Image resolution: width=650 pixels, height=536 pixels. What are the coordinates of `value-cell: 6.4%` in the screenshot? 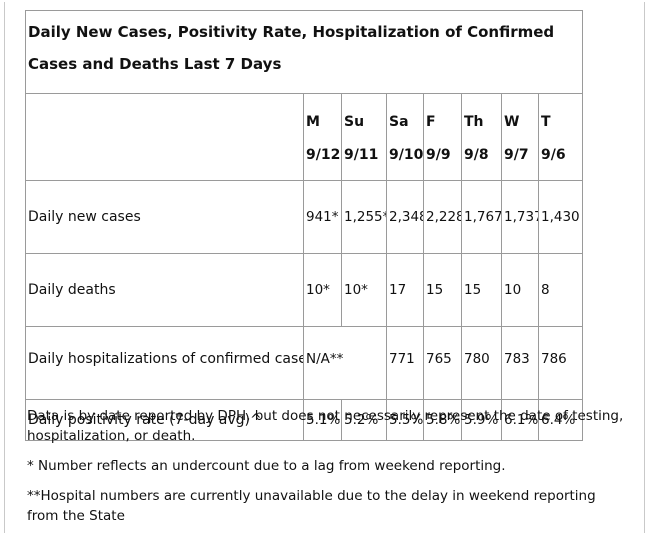 It's located at (560, 420).